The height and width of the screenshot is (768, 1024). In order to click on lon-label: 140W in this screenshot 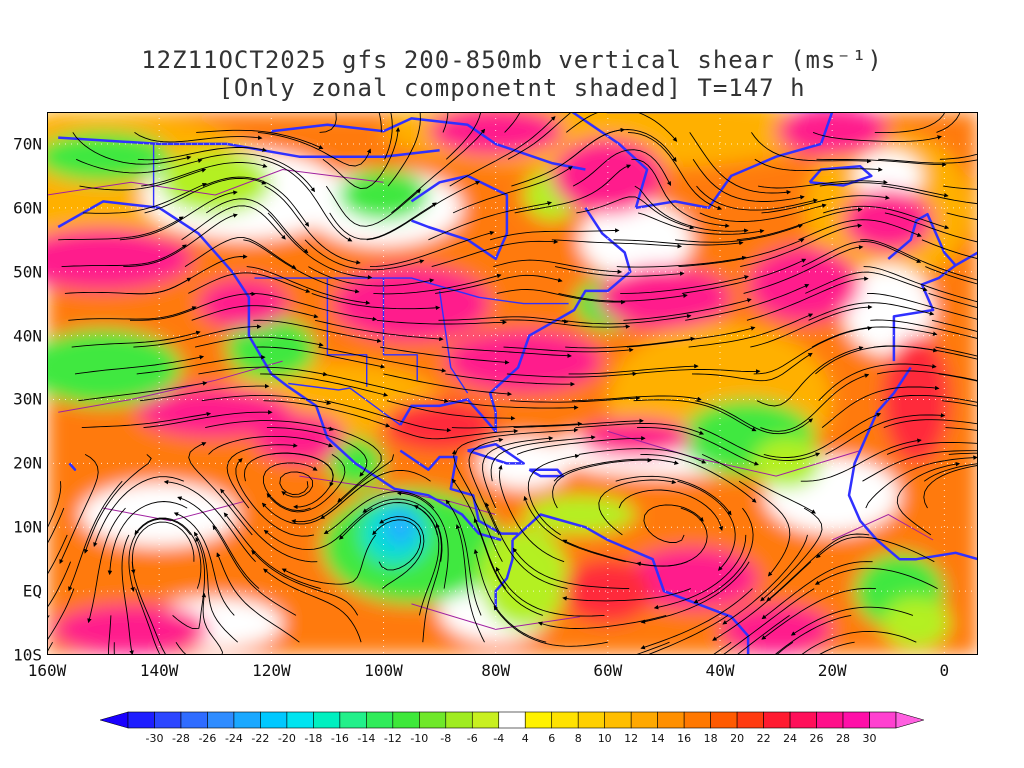, I will do `click(159, 670)`.